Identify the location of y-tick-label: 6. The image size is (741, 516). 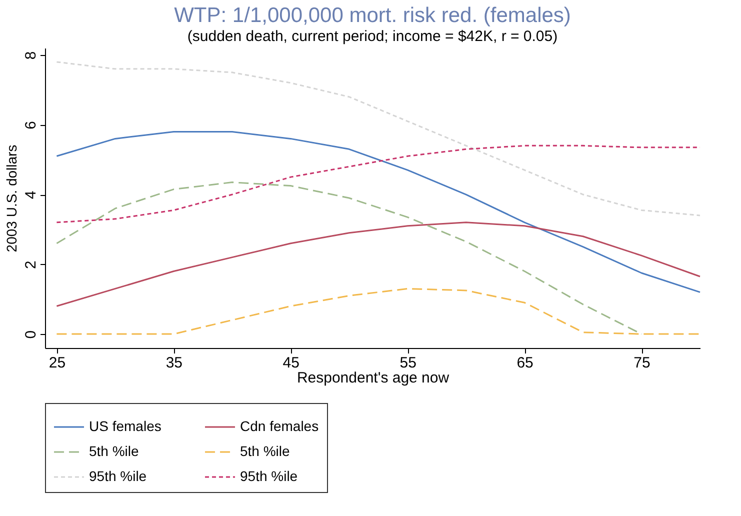
(31, 125).